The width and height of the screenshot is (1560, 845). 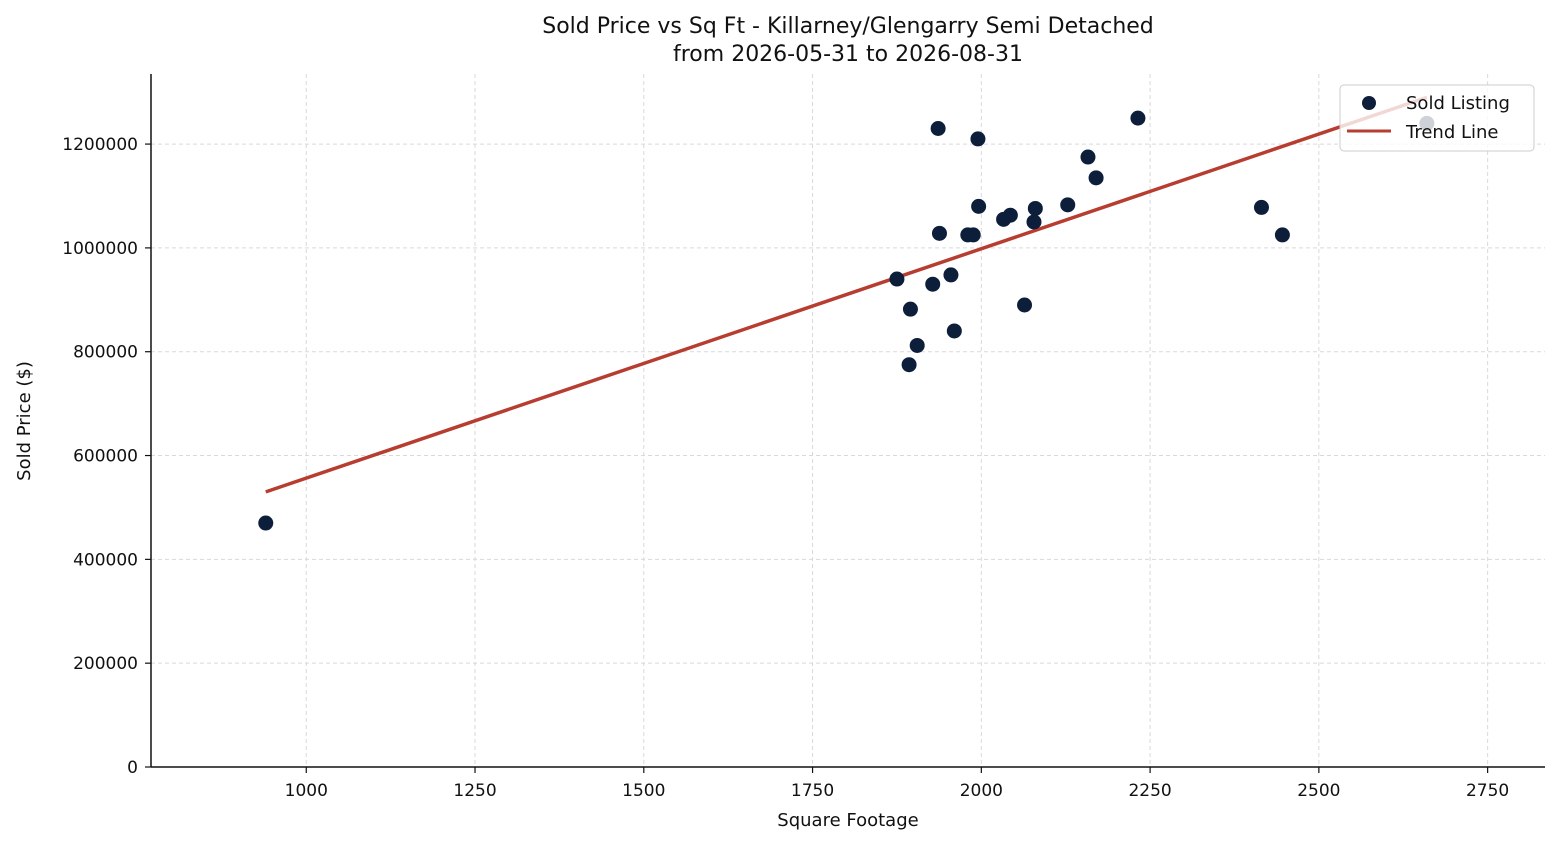 What do you see at coordinates (105, 664) in the screenshot?
I see `y-tick-label: 200000` at bounding box center [105, 664].